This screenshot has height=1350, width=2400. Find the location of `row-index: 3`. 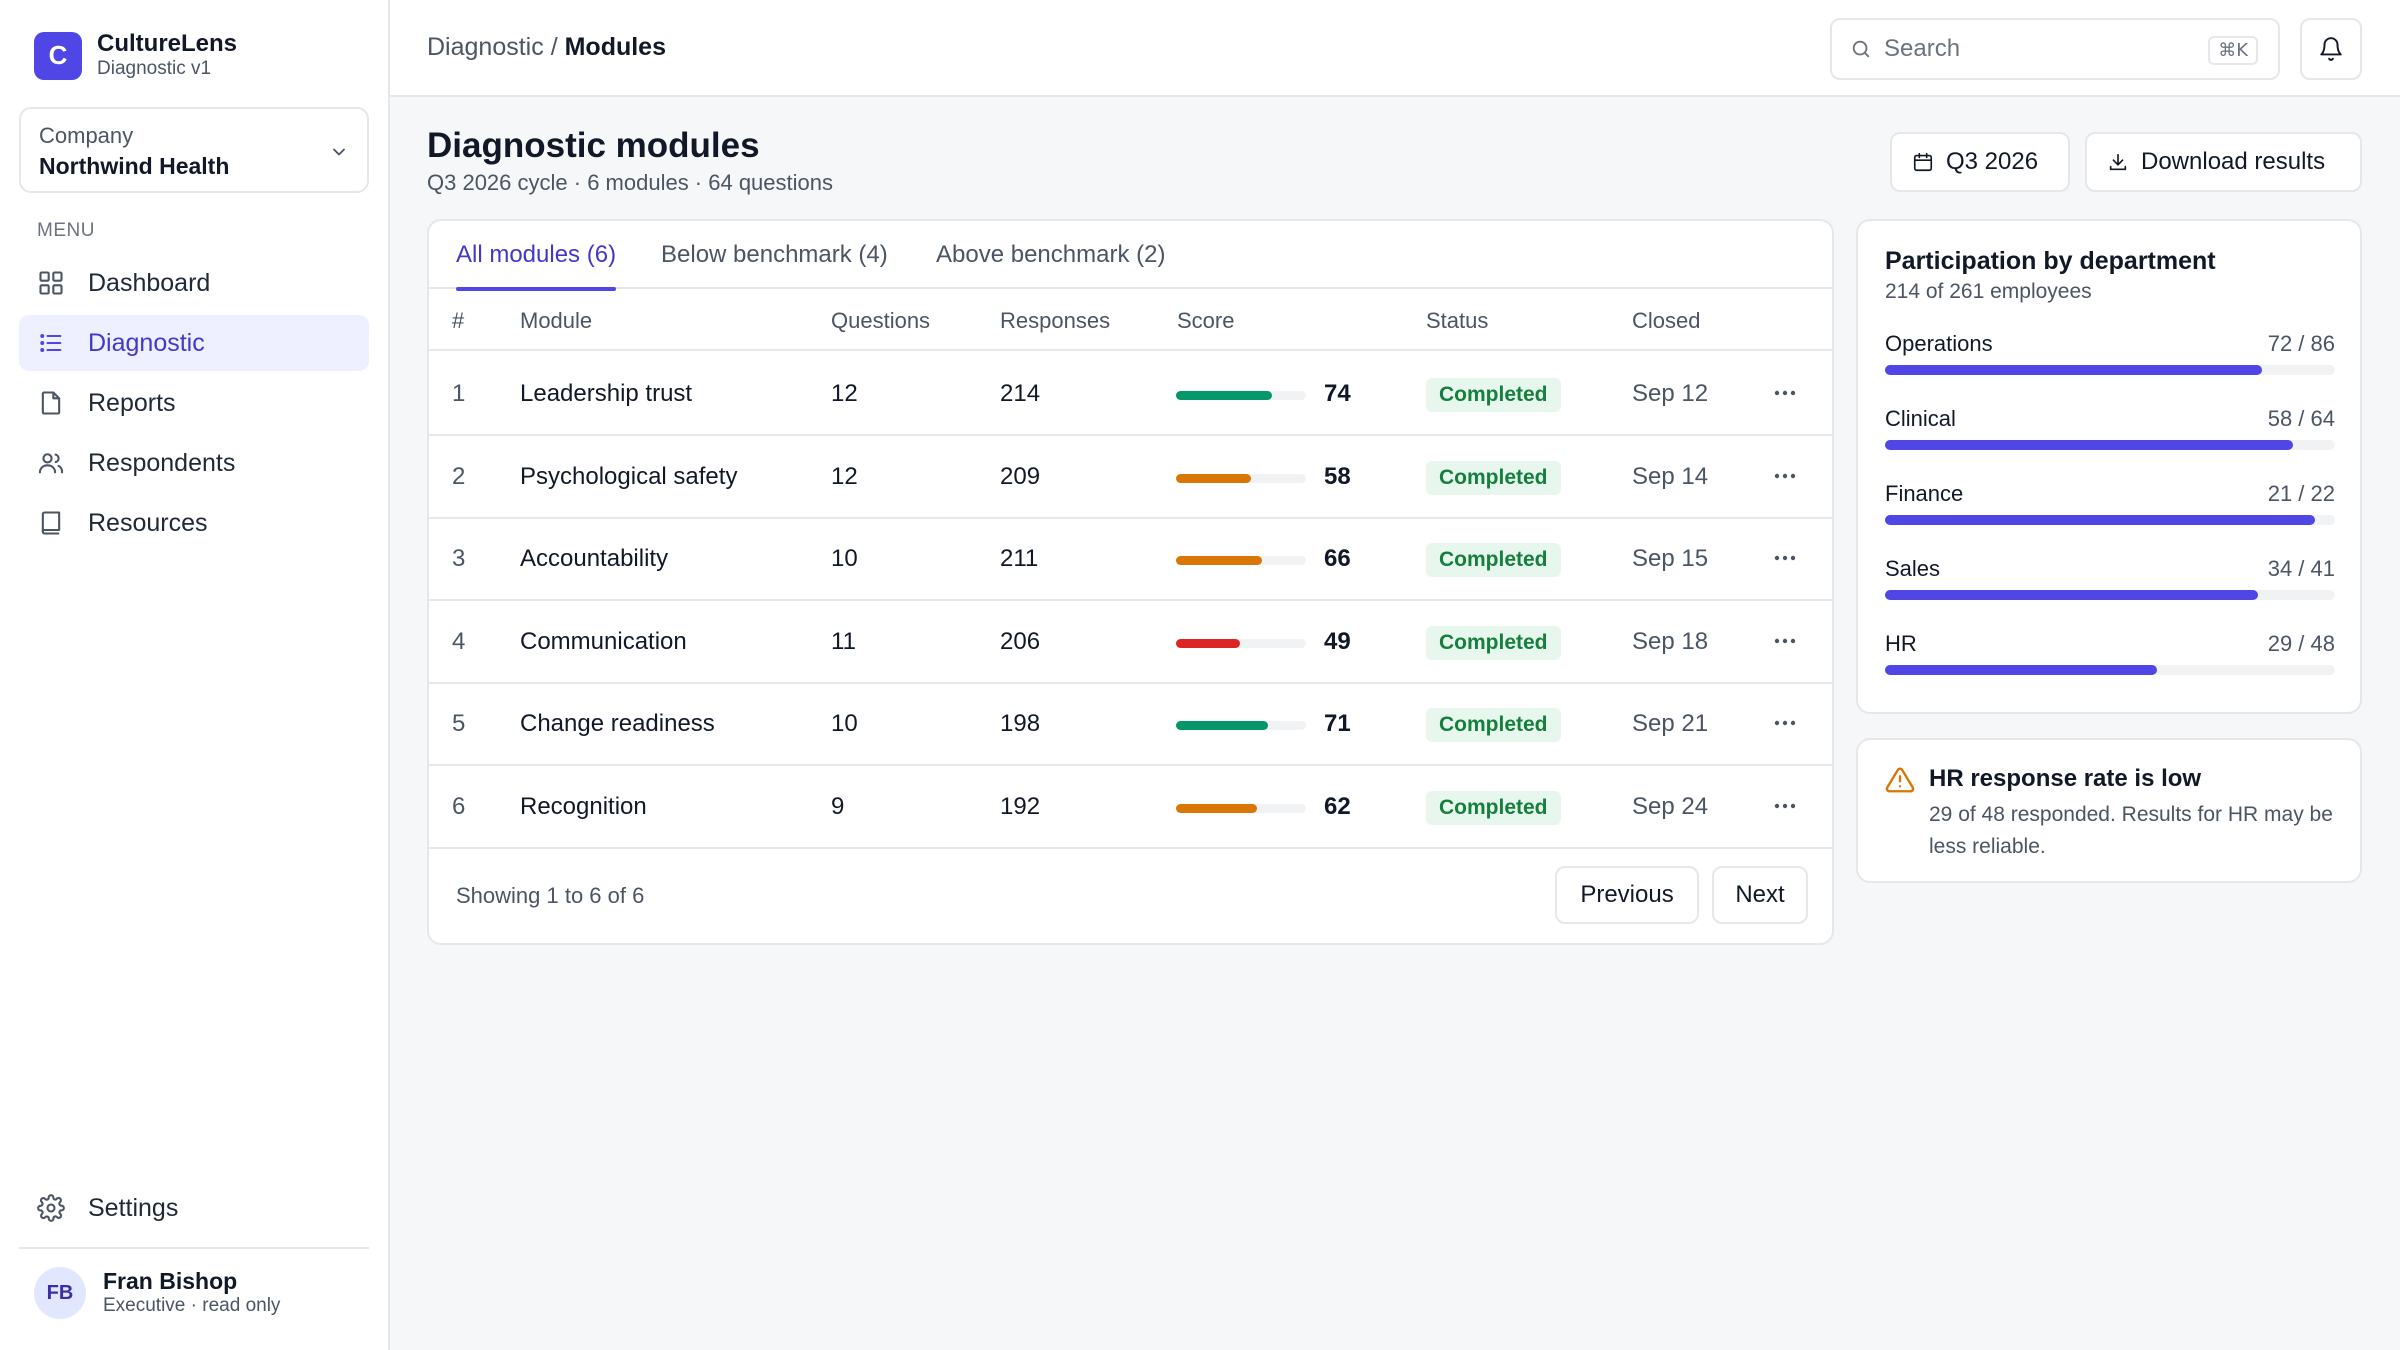

row-index: 3 is located at coordinates (459, 559).